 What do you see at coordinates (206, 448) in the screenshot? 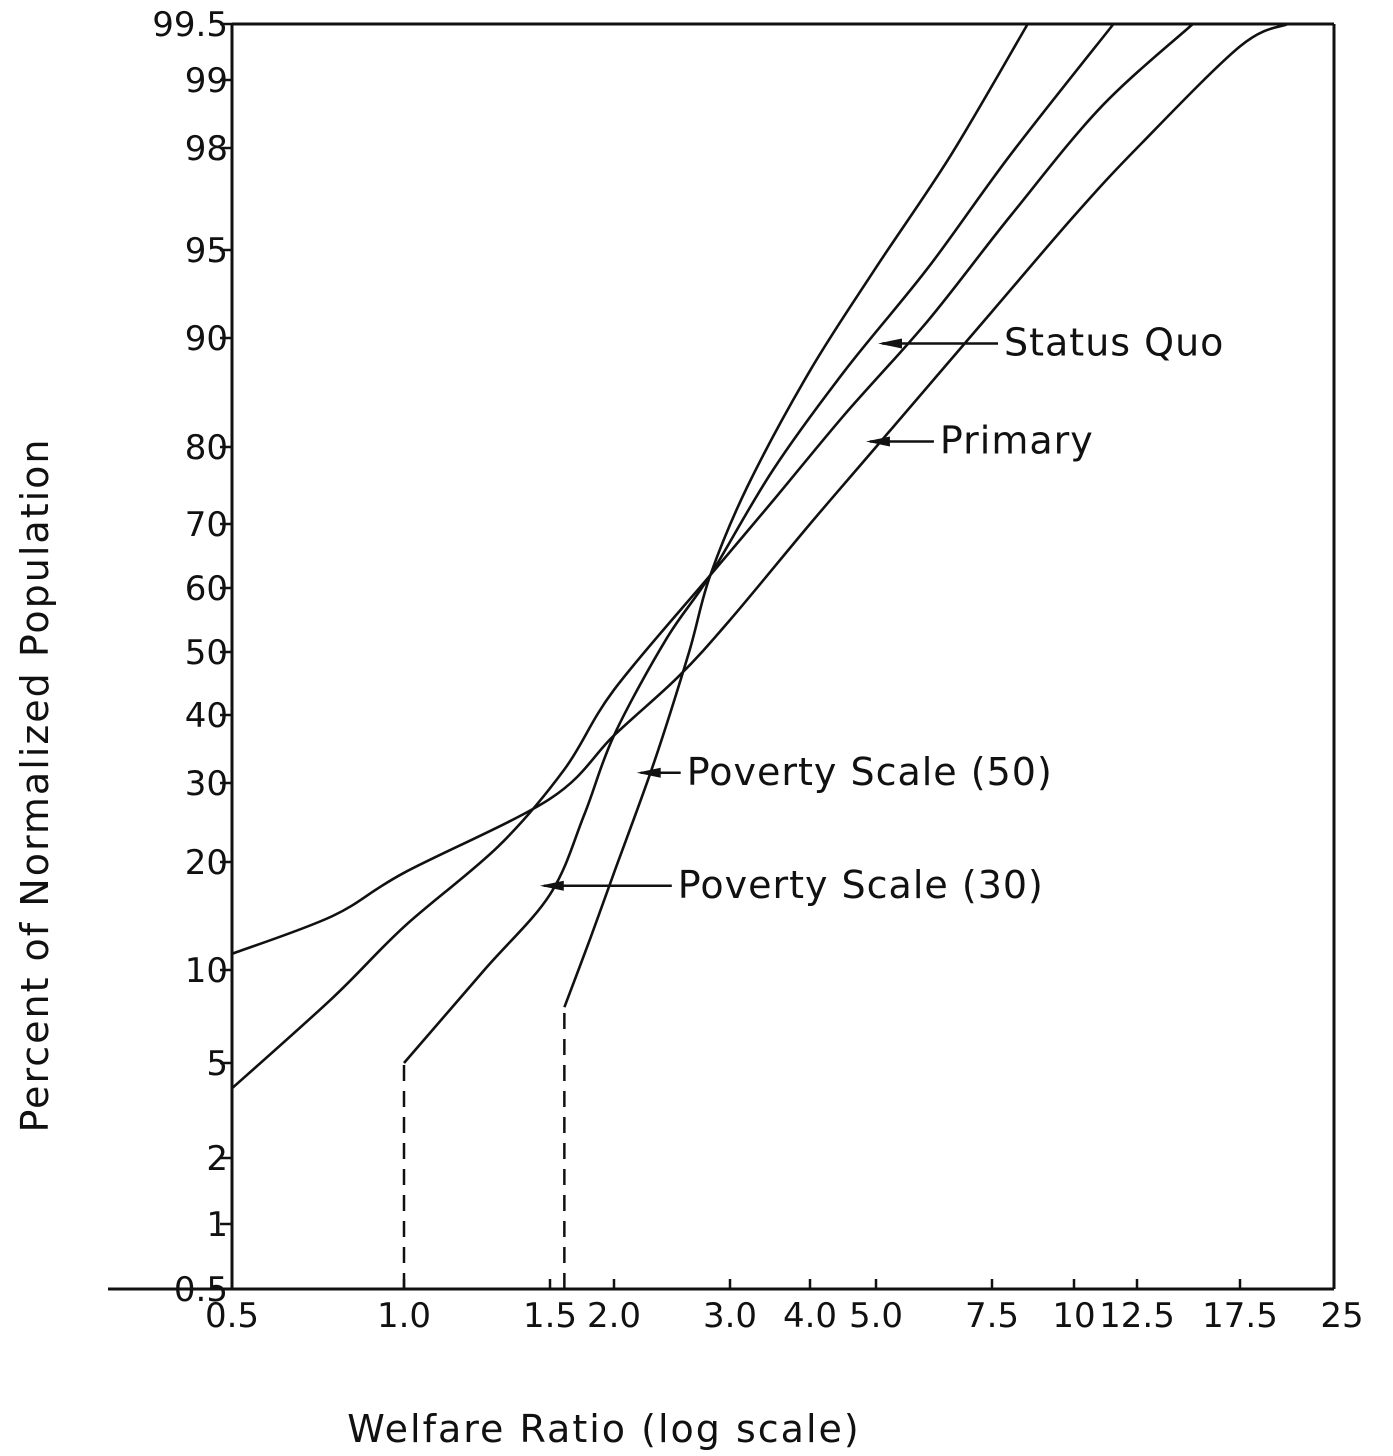
I see `y-tick-label: 80` at bounding box center [206, 448].